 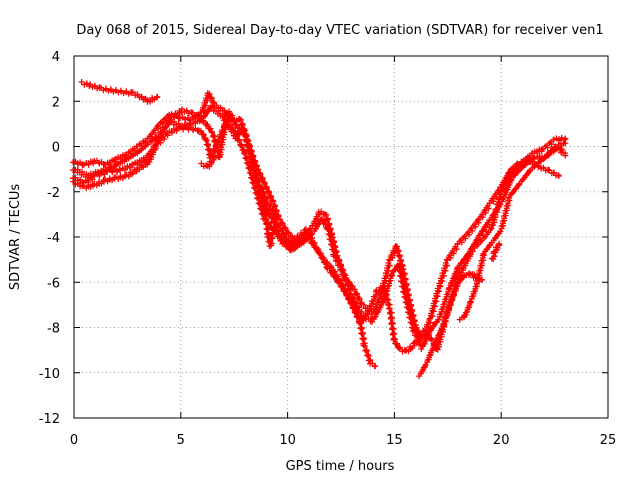 What do you see at coordinates (56, 148) in the screenshot?
I see `y-tick-label: 0` at bounding box center [56, 148].